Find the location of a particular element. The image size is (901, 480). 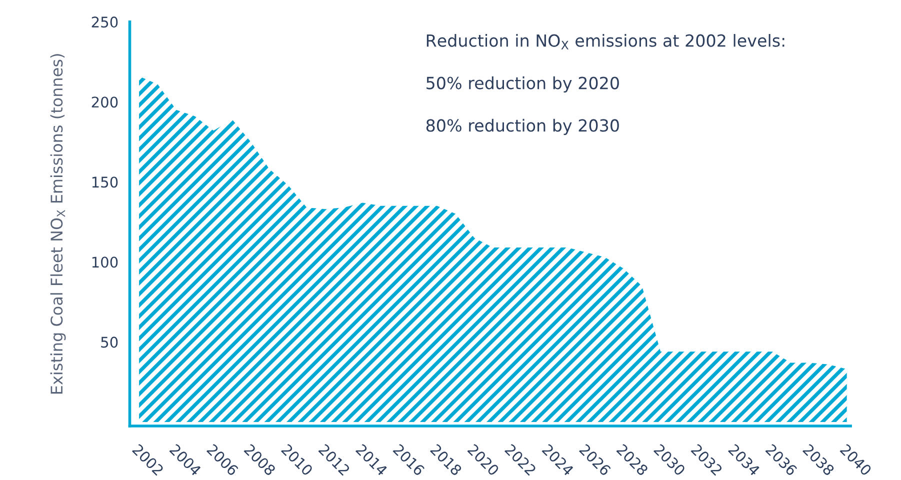

y-tick-label: 100 is located at coordinates (105, 262).